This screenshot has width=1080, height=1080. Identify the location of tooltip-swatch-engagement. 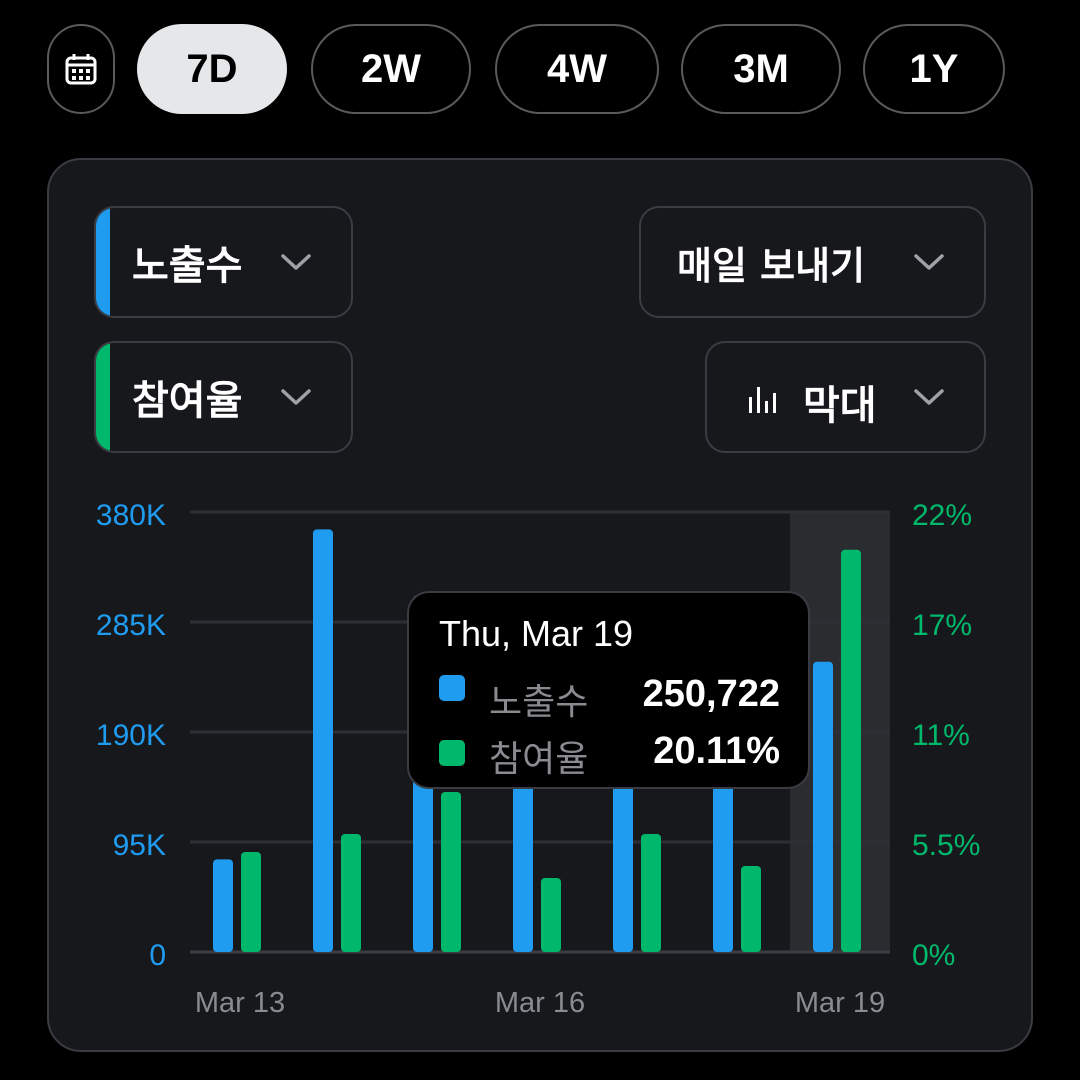
(452, 753).